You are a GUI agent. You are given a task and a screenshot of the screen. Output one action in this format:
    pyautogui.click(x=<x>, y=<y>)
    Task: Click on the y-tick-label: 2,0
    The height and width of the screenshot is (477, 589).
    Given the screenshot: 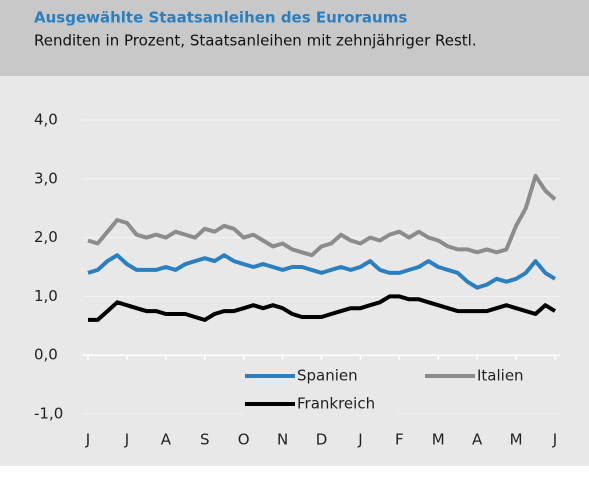 What is the action you would take?
    pyautogui.click(x=46, y=237)
    